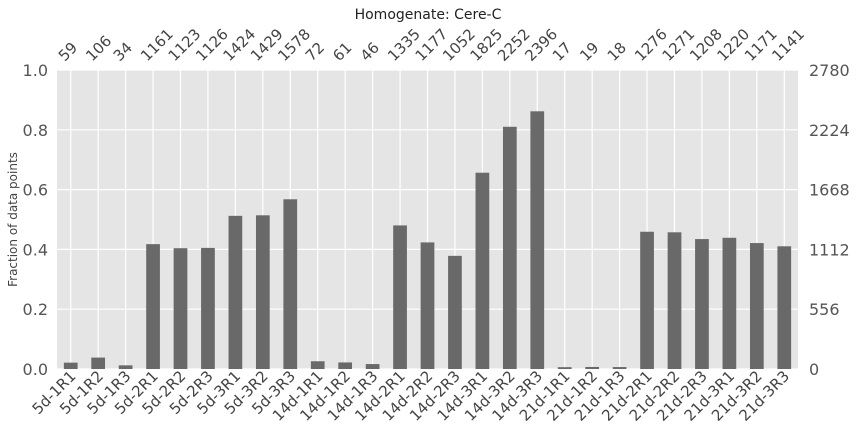 The width and height of the screenshot is (856, 446). I want to click on y-tick-label: 0.8, so click(35, 130).